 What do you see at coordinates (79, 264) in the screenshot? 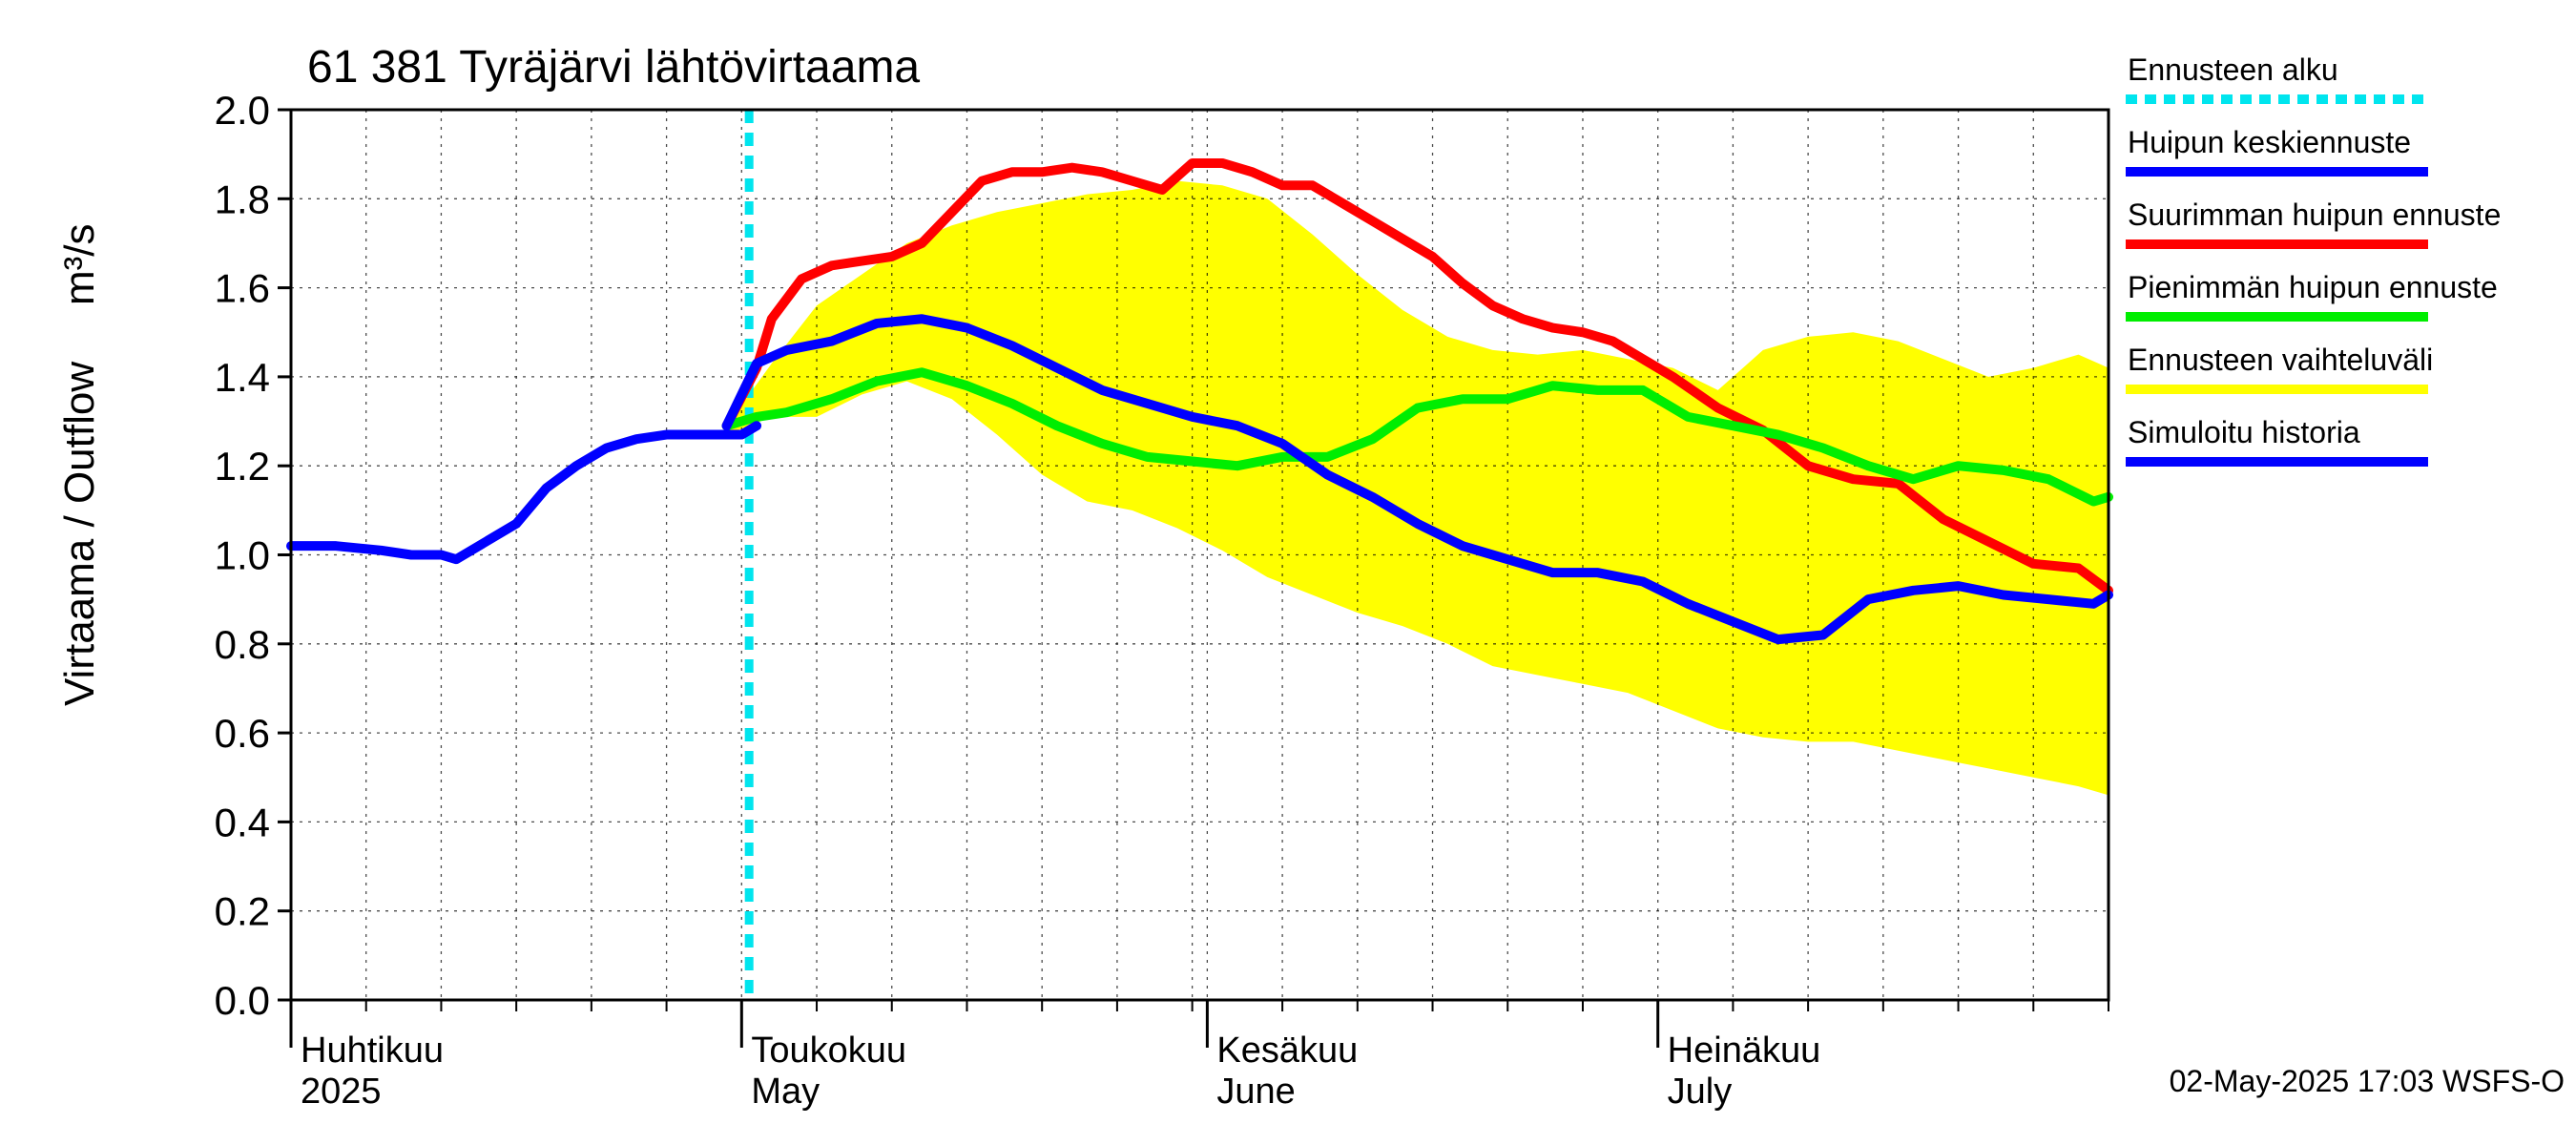
I see `y-axis-unit: m³/s` at bounding box center [79, 264].